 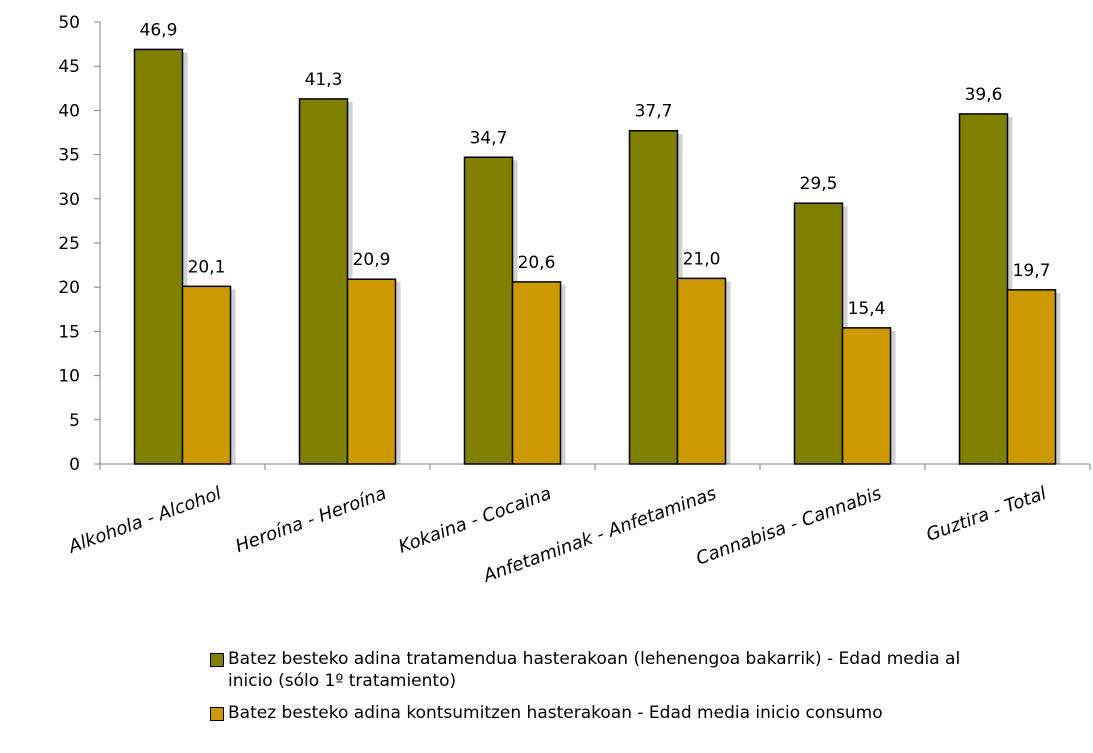 I want to click on y-axis: 0 5 10 15 20 25 30 35 40 45 50, so click(x=79, y=244).